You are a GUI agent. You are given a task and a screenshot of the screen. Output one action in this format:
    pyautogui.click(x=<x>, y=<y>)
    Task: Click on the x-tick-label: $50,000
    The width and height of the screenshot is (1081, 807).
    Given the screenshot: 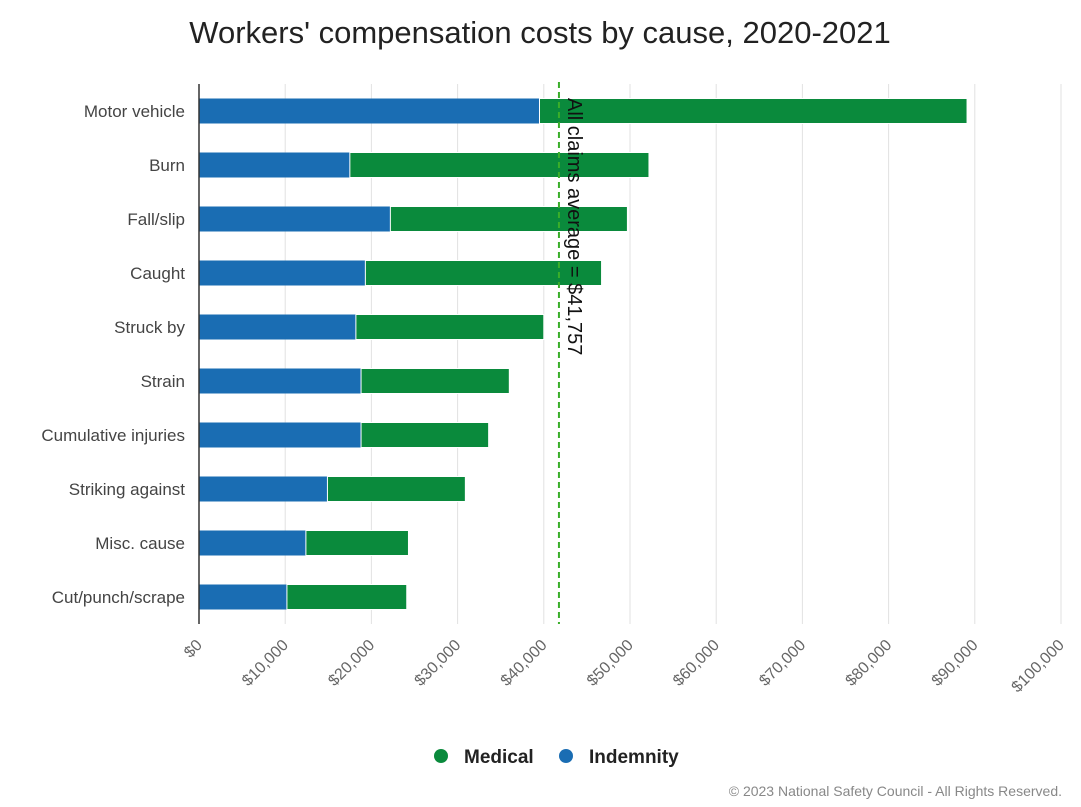 What is the action you would take?
    pyautogui.click(x=610, y=663)
    